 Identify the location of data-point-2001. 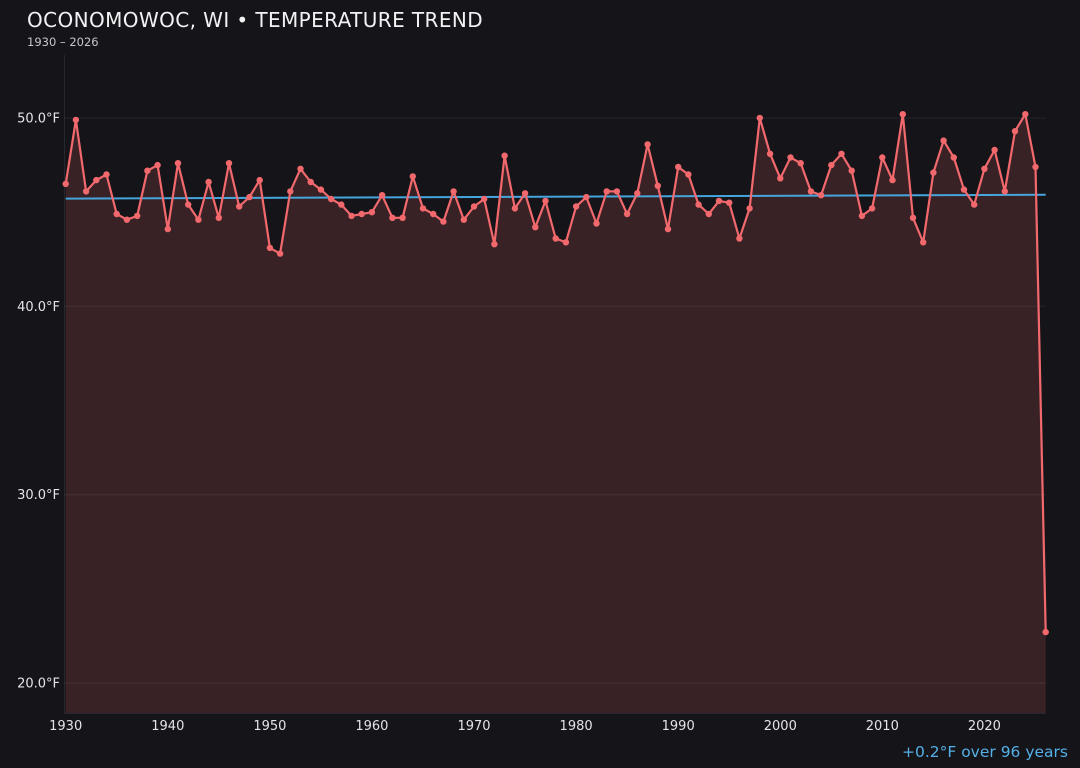
(790, 157).